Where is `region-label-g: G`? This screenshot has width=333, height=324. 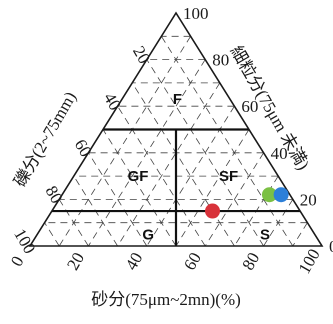 region-label-g: G is located at coordinates (148, 234).